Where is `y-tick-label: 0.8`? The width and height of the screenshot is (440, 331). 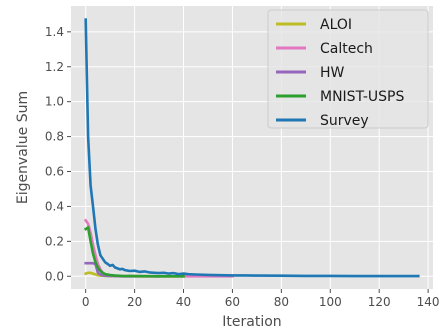 y-tick-label: 0.8 is located at coordinates (54, 137).